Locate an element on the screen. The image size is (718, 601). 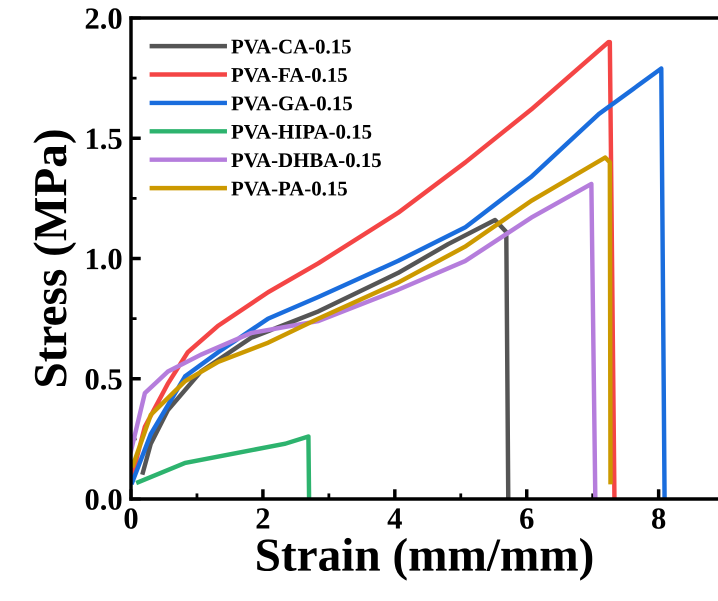
x-tick-label: 4 is located at coordinates (395, 518).